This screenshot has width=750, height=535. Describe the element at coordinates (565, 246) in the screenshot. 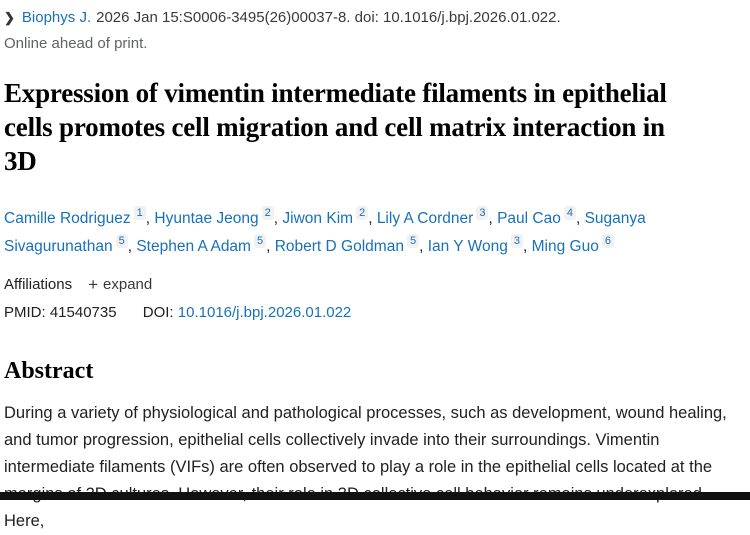

I see `author-link: Ming Guo` at that location.